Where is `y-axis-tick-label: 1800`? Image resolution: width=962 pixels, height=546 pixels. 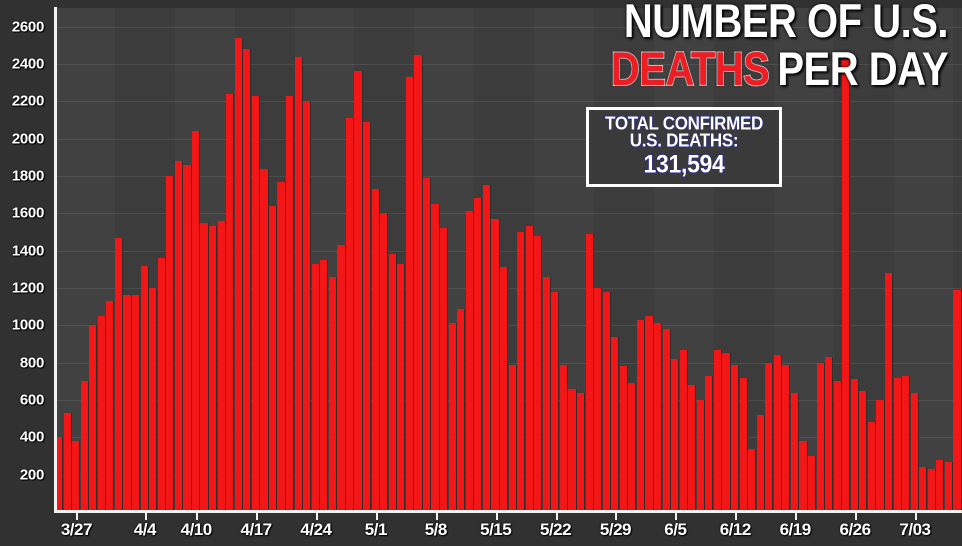
y-axis-tick-label: 1800 is located at coordinates (27, 176).